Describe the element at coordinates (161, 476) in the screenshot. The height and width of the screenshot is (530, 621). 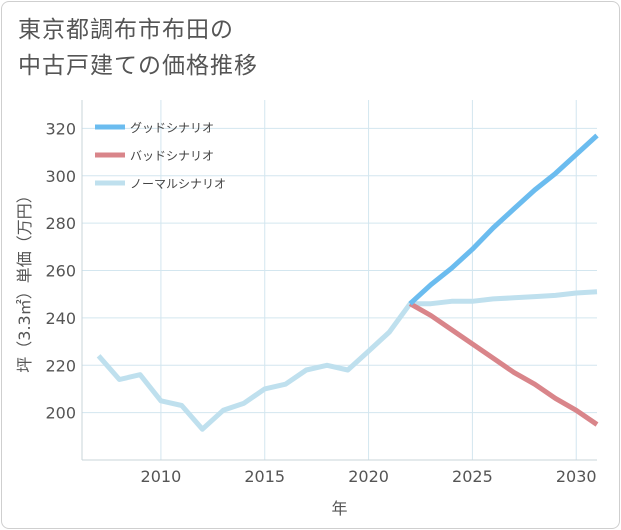
I see `x-tick-label: 2010` at that location.